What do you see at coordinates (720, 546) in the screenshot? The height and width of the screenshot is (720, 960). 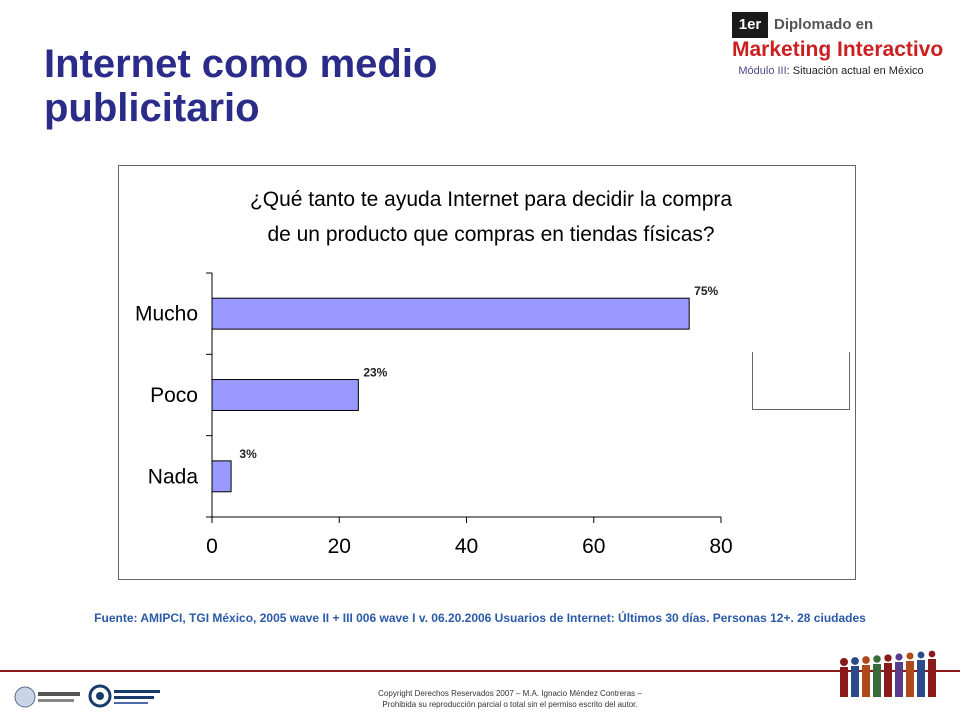 I see `x-tick-label: 80` at bounding box center [720, 546].